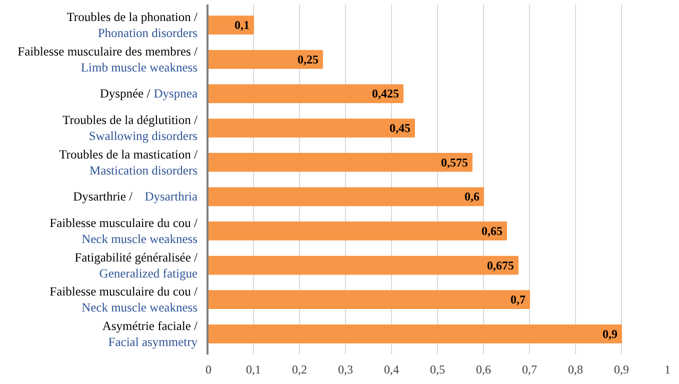 This screenshot has width=679, height=384. I want to click on data-label: 0,9, so click(610, 333).